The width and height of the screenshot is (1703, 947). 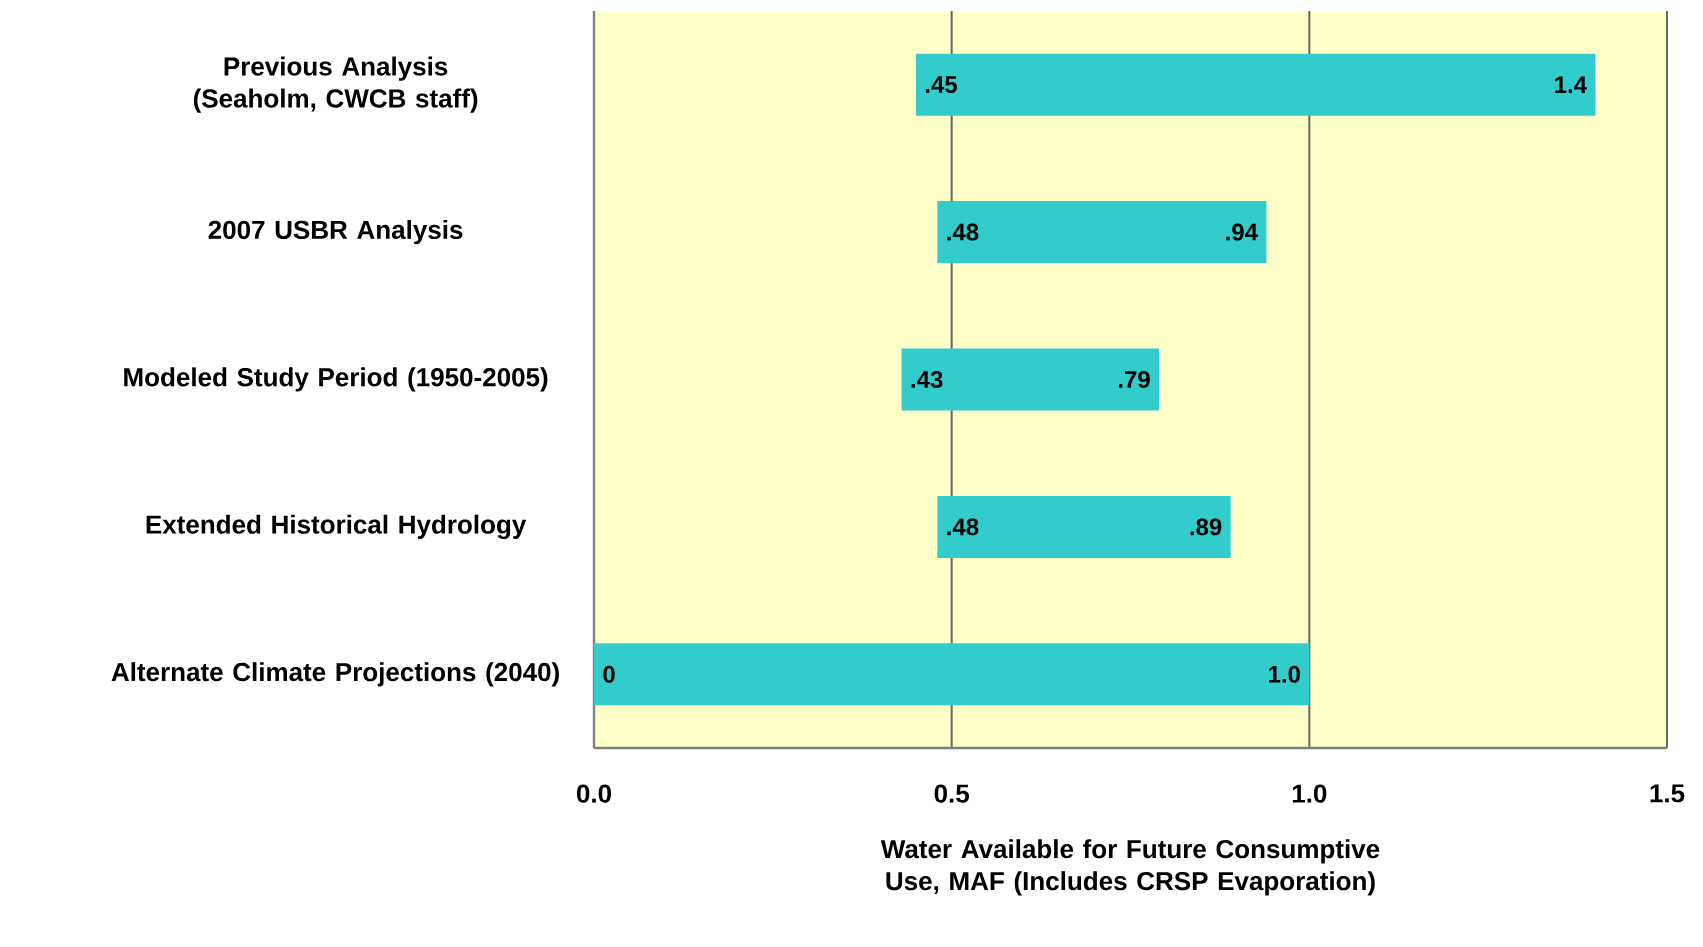 What do you see at coordinates (336, 379) in the screenshot?
I see `y-tick-label: Modeled Study Period (1950-2005)` at bounding box center [336, 379].